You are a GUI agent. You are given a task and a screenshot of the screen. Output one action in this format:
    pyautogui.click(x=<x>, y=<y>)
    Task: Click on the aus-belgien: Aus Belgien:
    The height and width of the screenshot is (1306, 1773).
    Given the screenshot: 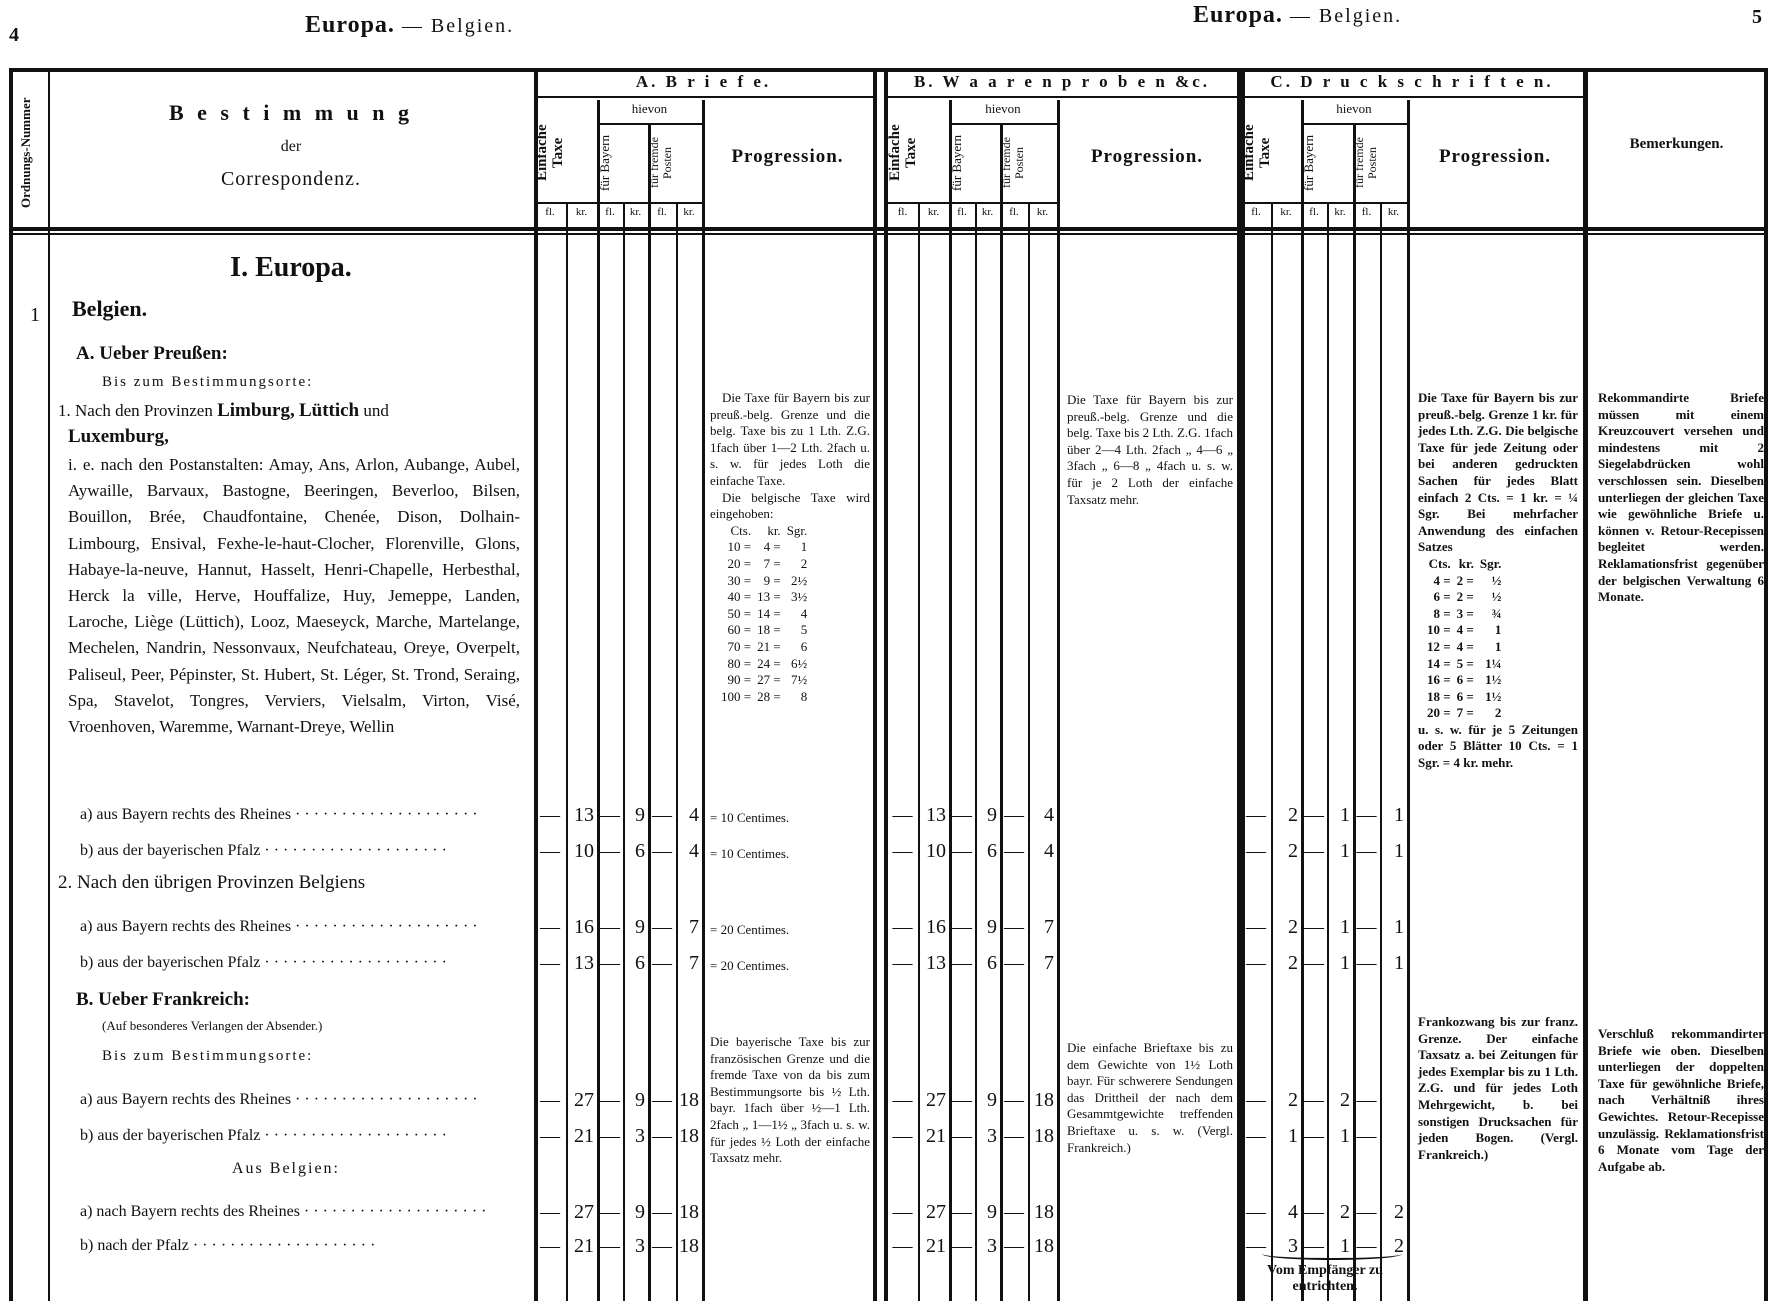 What is the action you would take?
    pyautogui.click(x=286, y=1168)
    